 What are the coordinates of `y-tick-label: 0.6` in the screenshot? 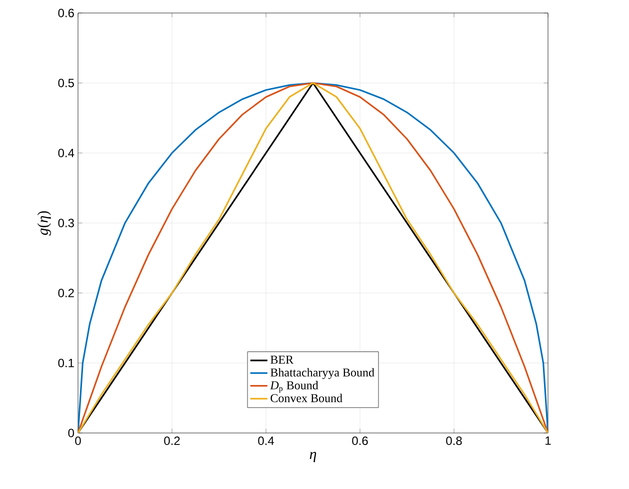 It's located at (66, 13).